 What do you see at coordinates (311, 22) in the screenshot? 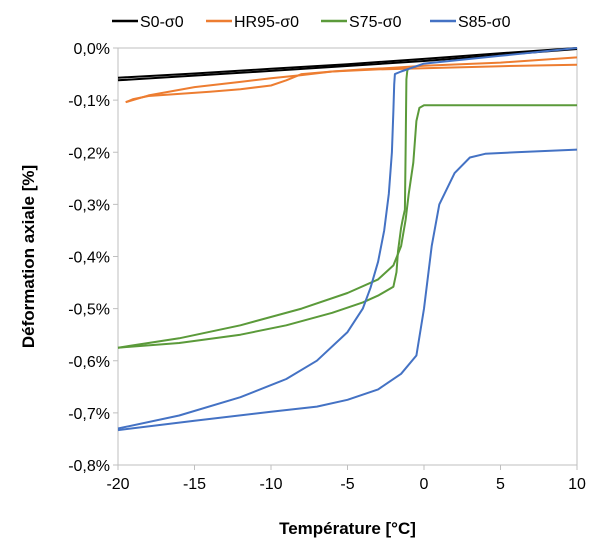
I see `legend: S0-σ0 HR95-σ0 S75-σ0 S85-σ0` at bounding box center [311, 22].